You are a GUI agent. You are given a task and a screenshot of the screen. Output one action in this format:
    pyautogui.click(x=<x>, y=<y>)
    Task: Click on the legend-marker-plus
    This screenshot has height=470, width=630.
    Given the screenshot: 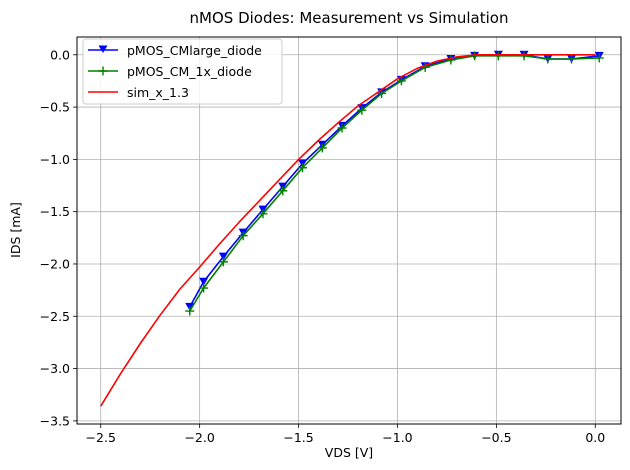 What is the action you would take?
    pyautogui.click(x=103, y=71)
    